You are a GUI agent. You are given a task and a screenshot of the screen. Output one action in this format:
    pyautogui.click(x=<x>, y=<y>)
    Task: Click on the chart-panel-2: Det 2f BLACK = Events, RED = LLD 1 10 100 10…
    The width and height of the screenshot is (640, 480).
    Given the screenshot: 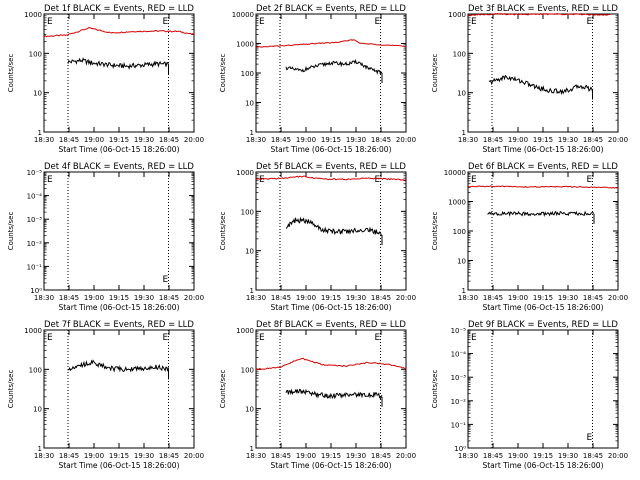 What is the action you would take?
    pyautogui.click(x=317, y=79)
    